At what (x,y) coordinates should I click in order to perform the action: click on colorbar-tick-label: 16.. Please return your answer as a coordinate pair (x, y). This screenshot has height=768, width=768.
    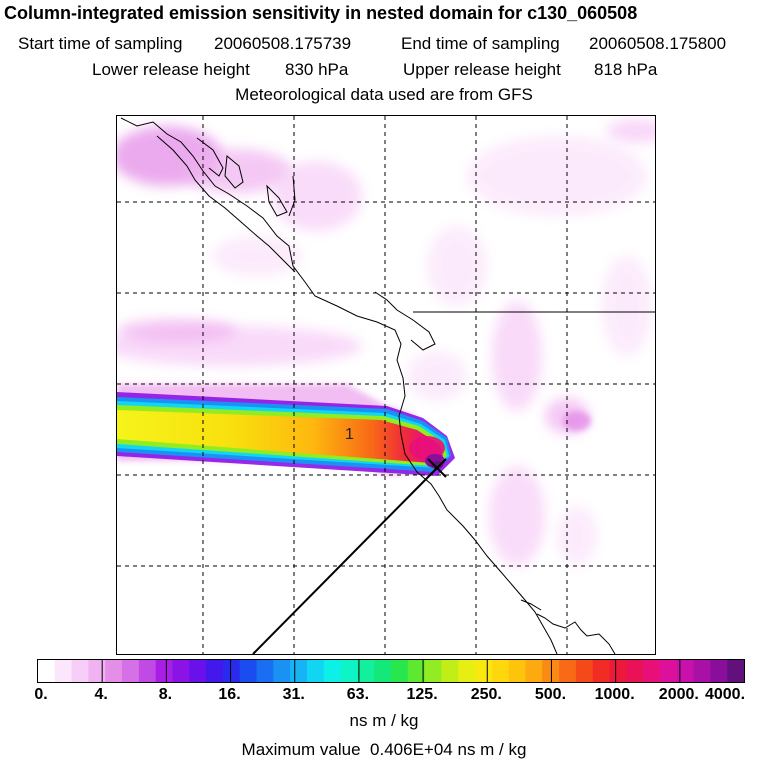
    Looking at the image, I should click on (229, 694).